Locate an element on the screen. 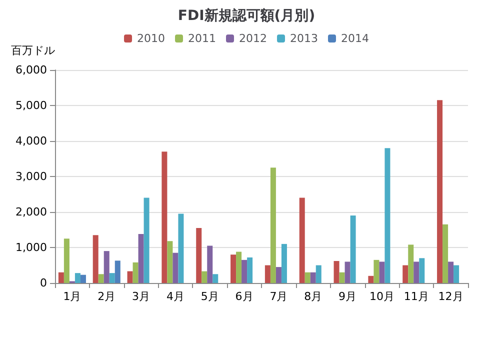 The width and height of the screenshot is (493, 338). x-tick-label: 5月 is located at coordinates (209, 296).